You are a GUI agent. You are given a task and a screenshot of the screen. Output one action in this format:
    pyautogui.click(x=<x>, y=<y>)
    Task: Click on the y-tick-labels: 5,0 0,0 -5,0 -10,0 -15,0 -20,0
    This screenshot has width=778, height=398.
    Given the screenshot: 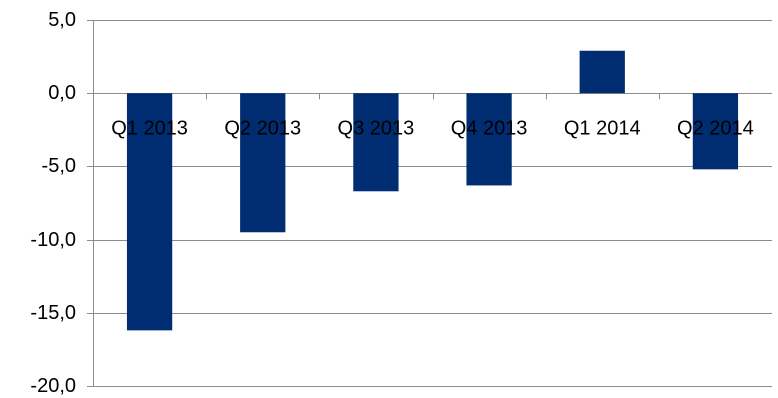 What is the action you would take?
    pyautogui.click(x=53, y=203)
    